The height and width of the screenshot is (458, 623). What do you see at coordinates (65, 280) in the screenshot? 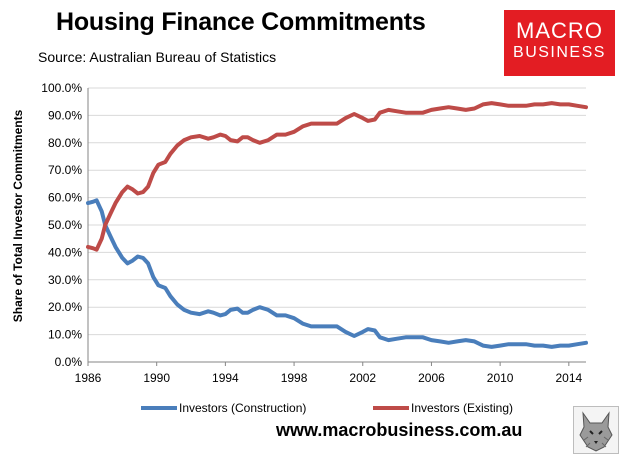
I see `y-tick-label: 30.0%` at bounding box center [65, 280].